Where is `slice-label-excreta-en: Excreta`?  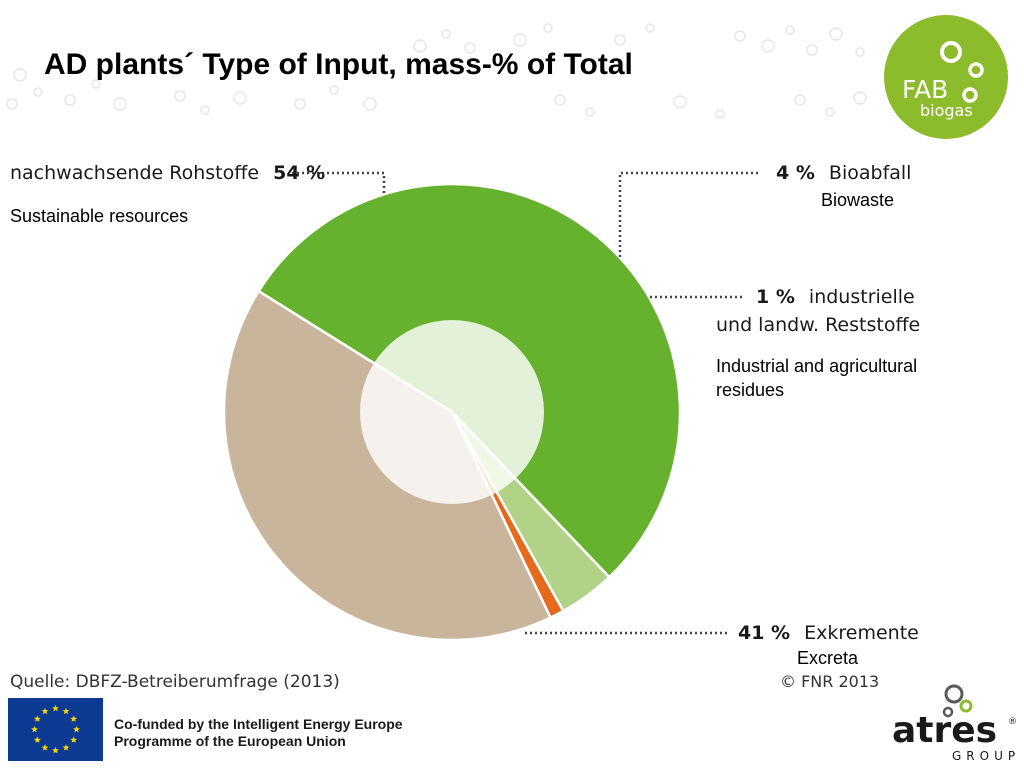 slice-label-excreta-en: Excreta is located at coordinates (828, 658).